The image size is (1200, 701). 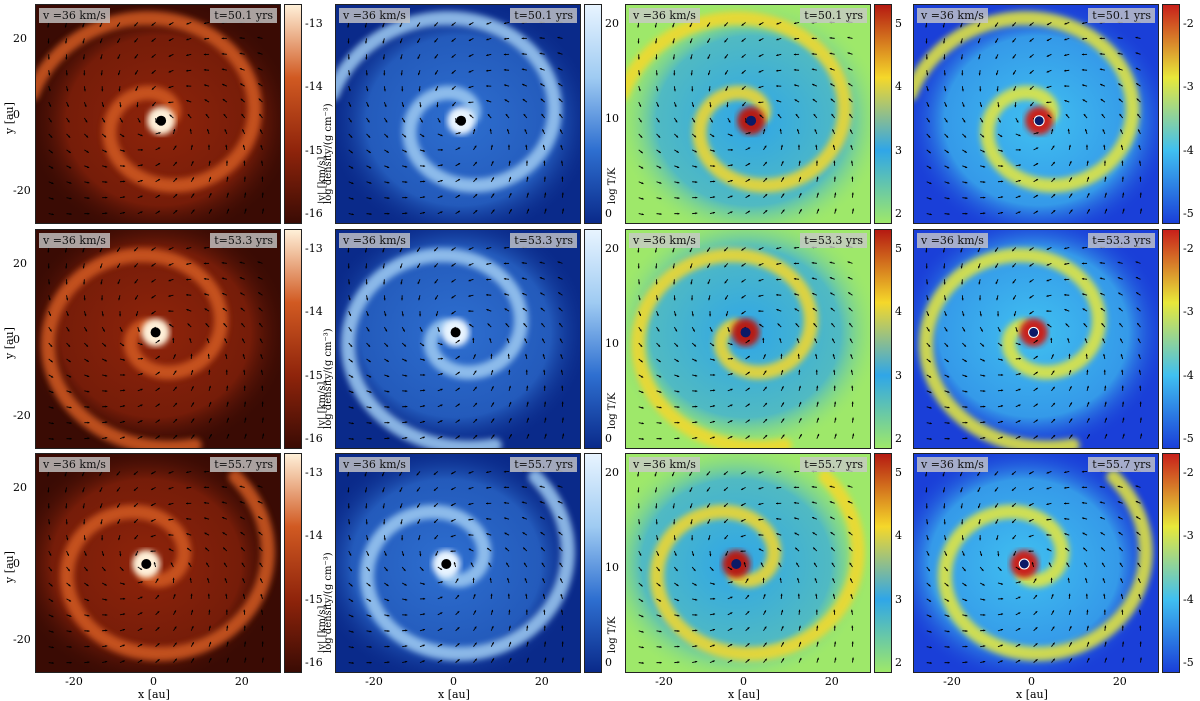 I want to click on velocity-map, so click(x=458, y=563).